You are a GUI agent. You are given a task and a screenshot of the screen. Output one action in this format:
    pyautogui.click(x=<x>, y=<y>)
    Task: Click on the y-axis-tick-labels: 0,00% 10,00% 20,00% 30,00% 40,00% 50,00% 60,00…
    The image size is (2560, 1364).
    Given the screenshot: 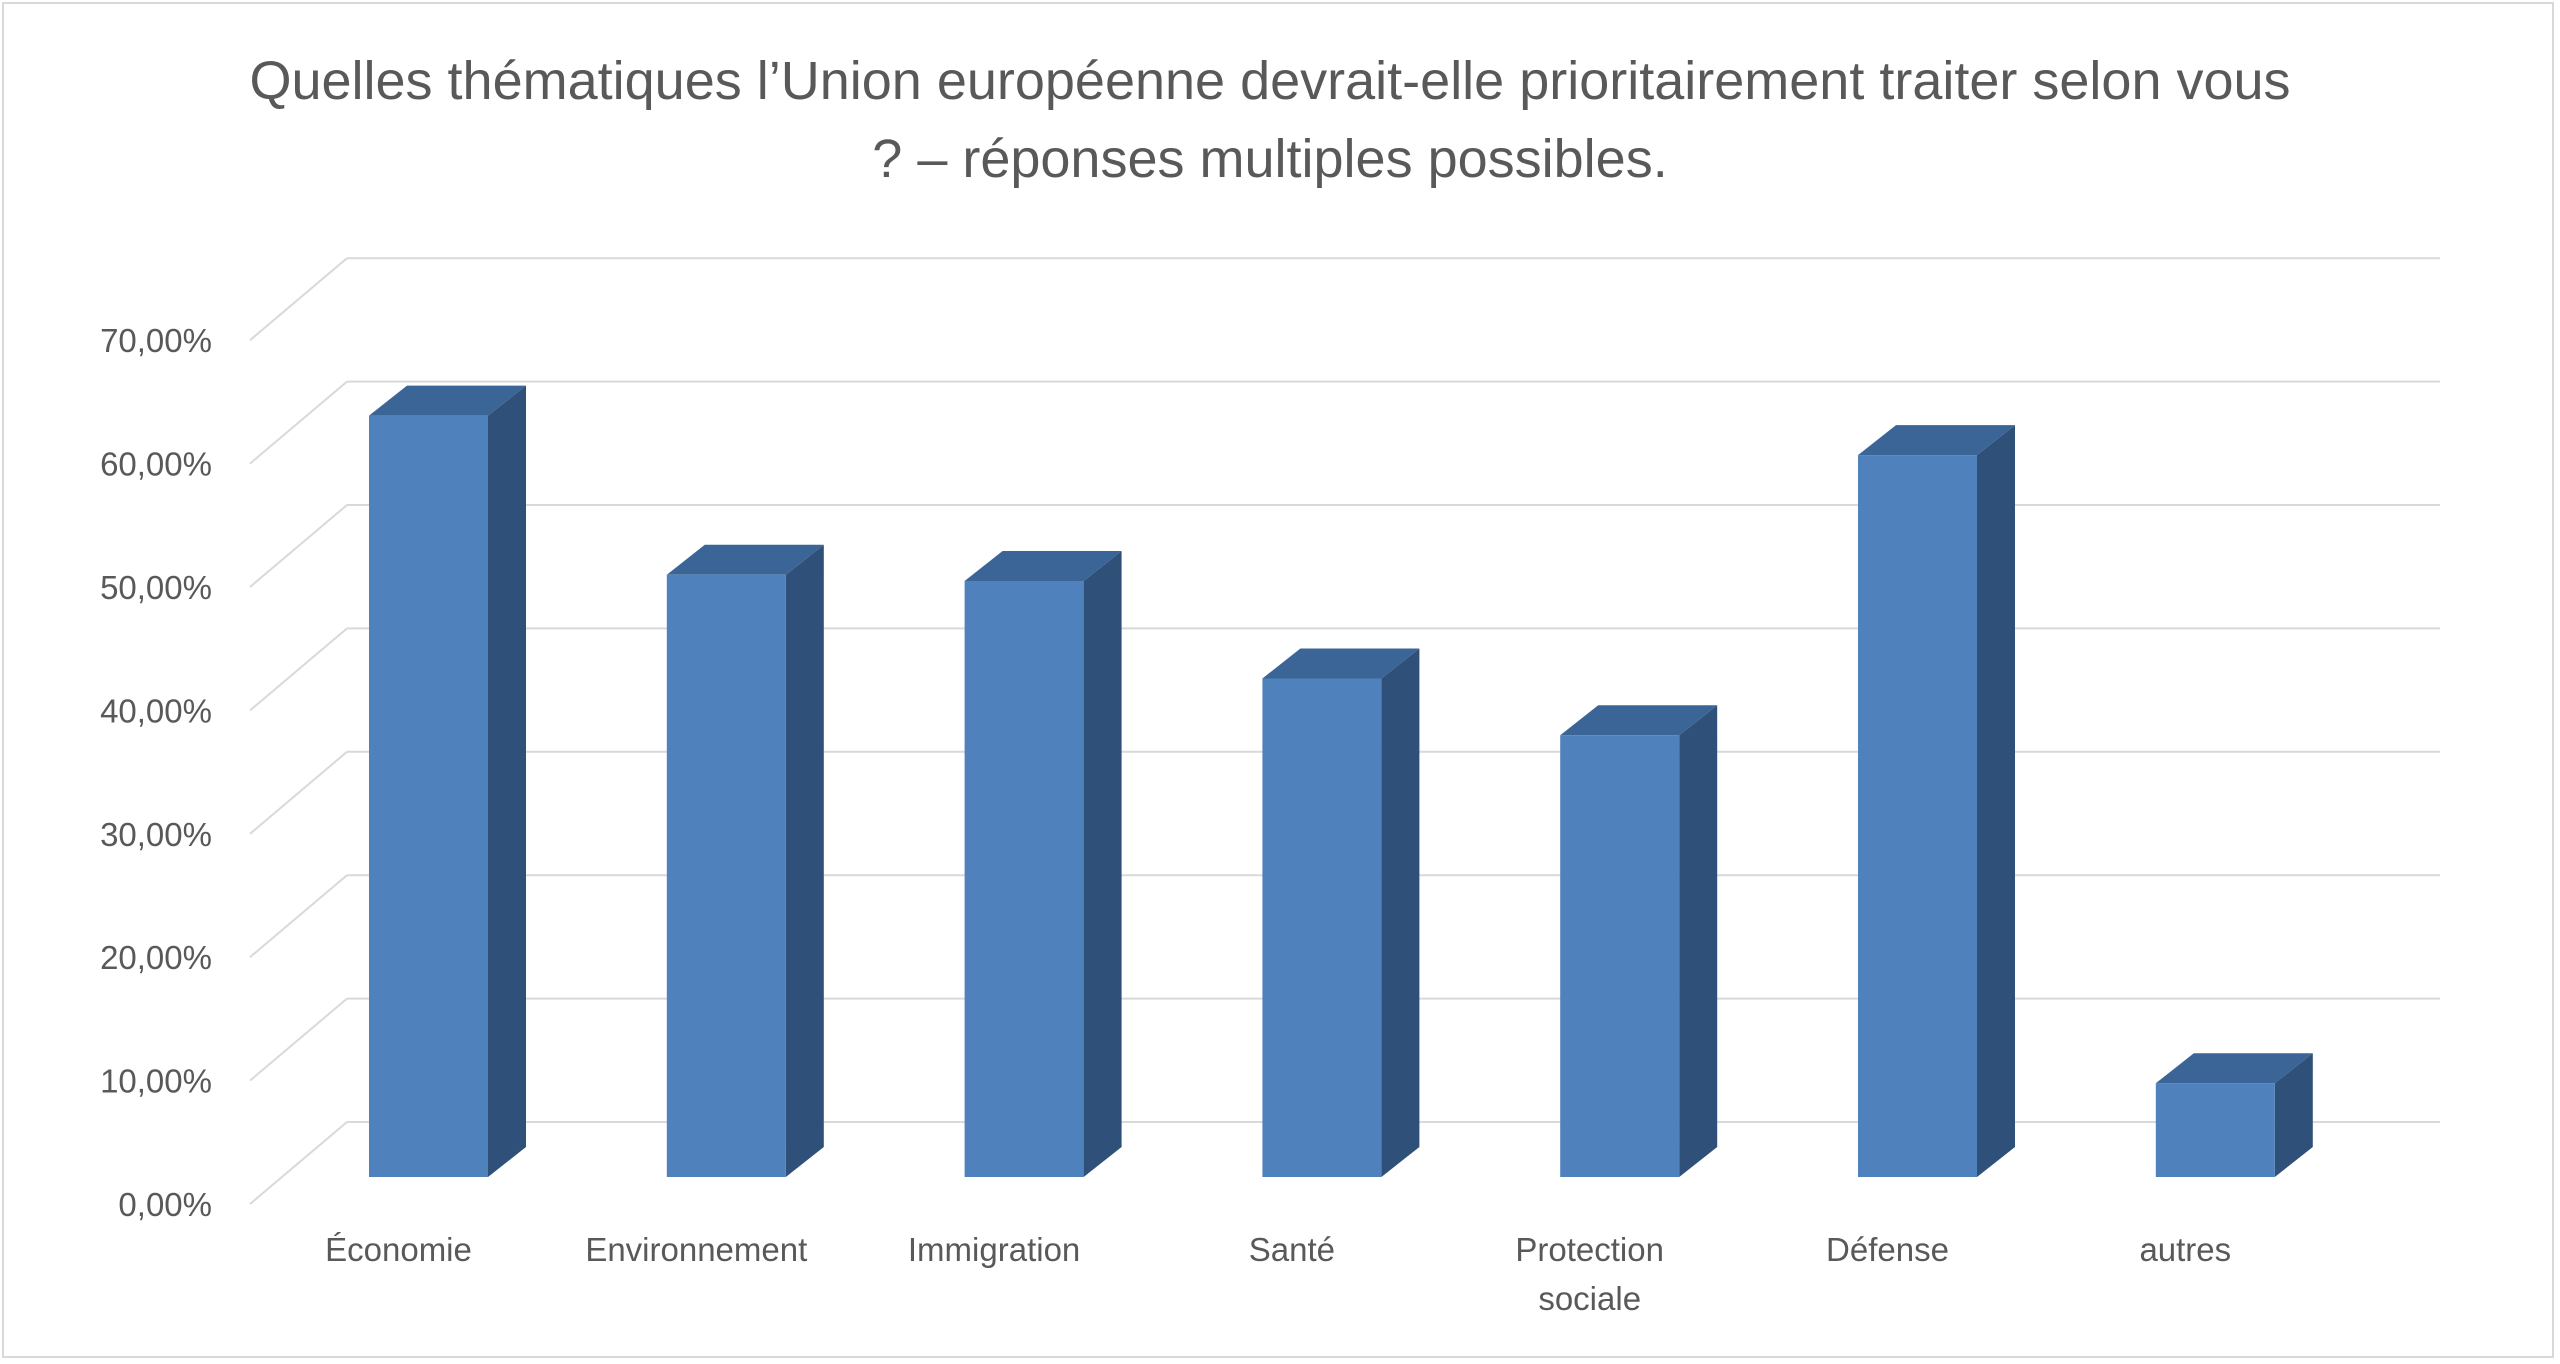 What is the action you would take?
    pyautogui.click(x=156, y=772)
    